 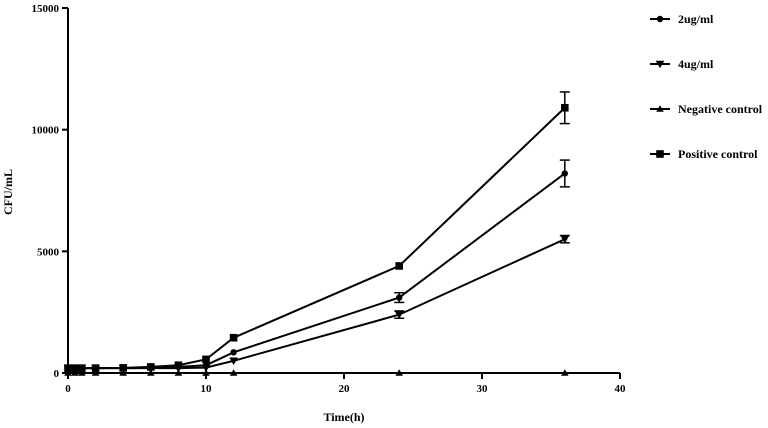 I want to click on y-tick-label: 0, so click(x=57, y=374).